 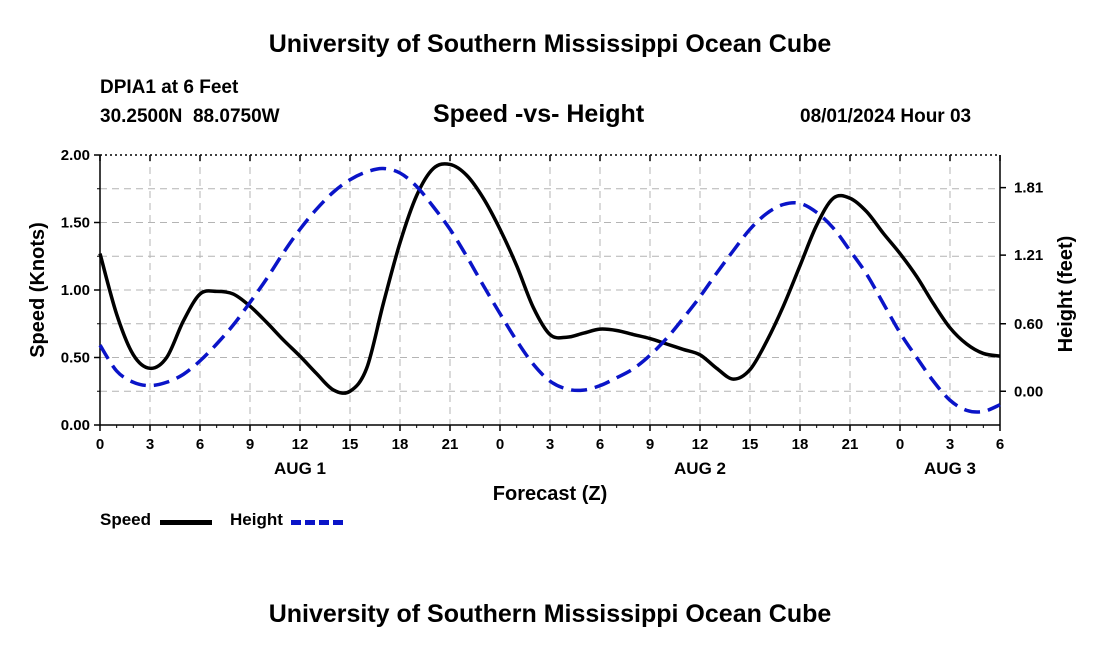 What do you see at coordinates (950, 468) in the screenshot?
I see `date-label: AUG 3` at bounding box center [950, 468].